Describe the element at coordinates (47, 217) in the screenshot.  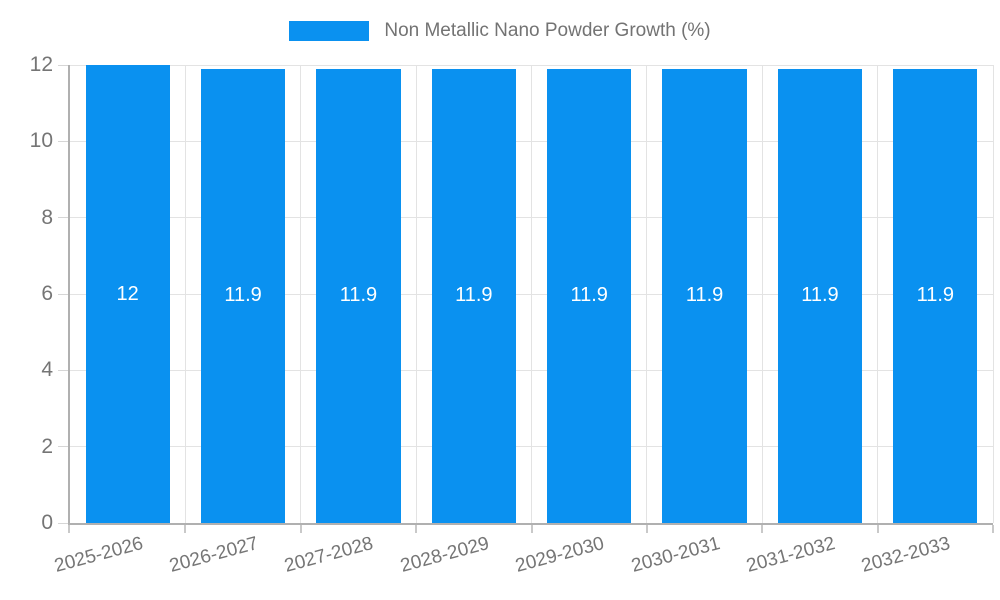
I see `y-axis-tick-label: 8` at that location.